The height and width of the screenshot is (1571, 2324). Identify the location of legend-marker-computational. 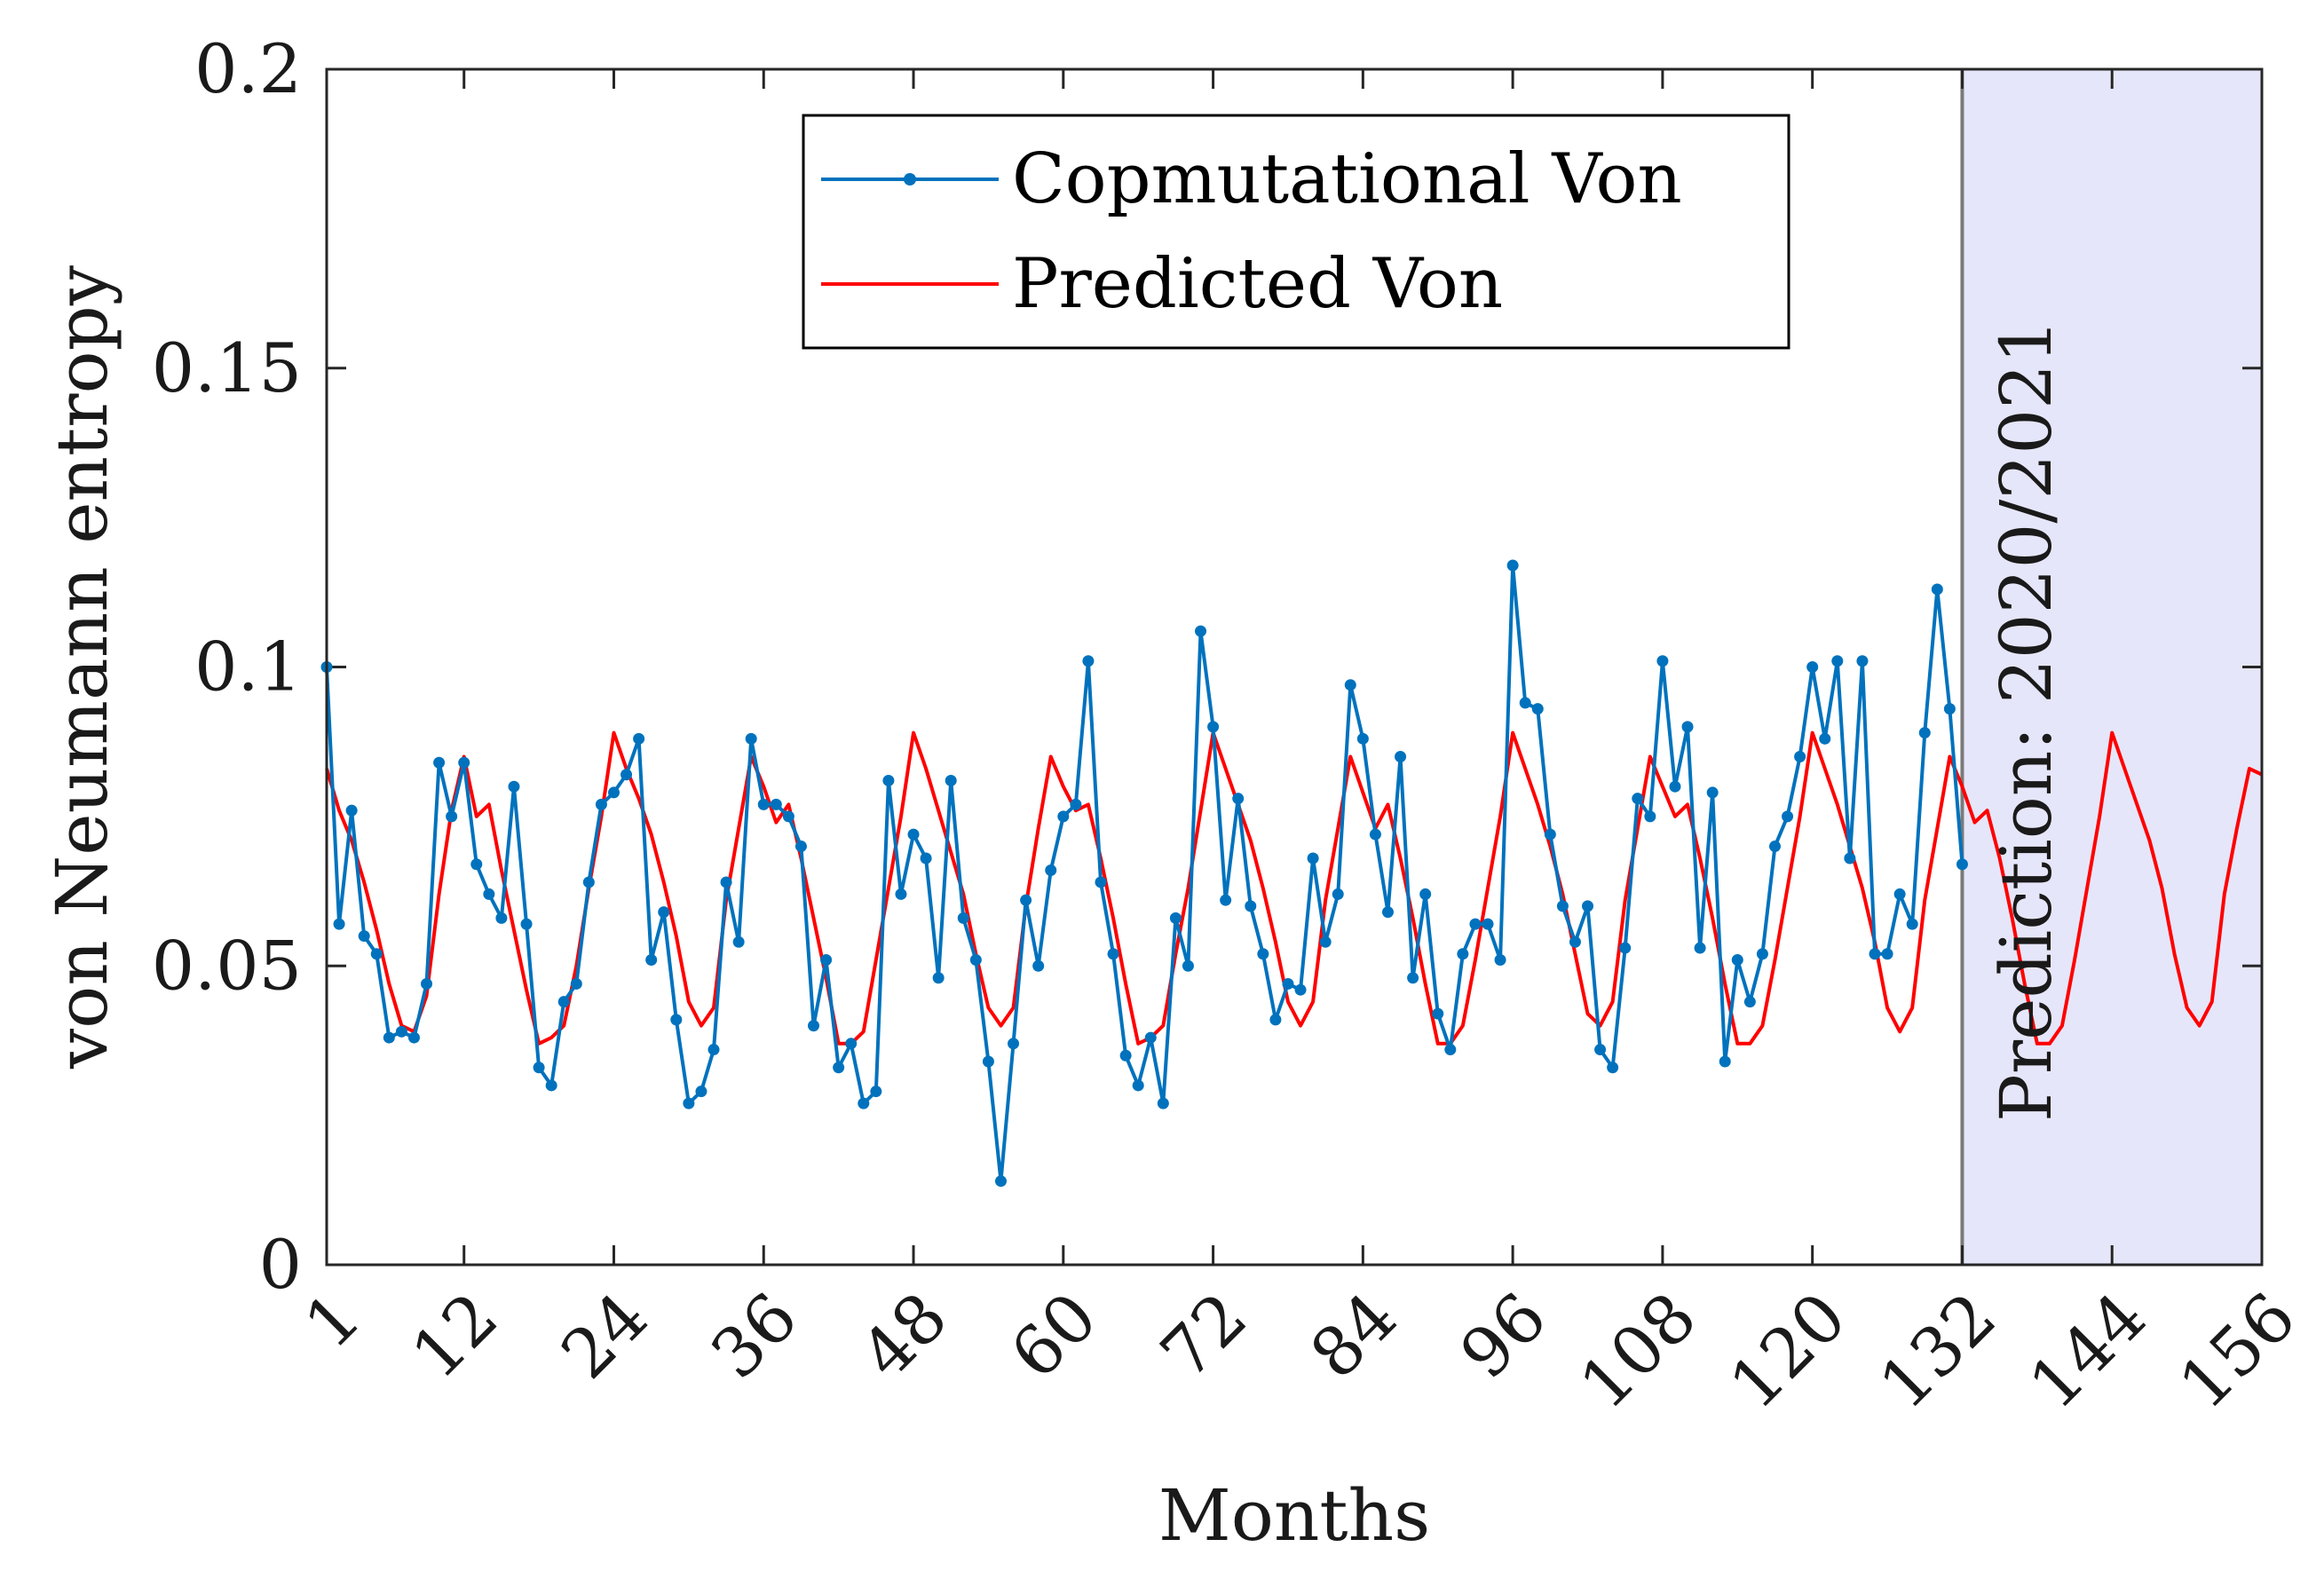
(910, 179).